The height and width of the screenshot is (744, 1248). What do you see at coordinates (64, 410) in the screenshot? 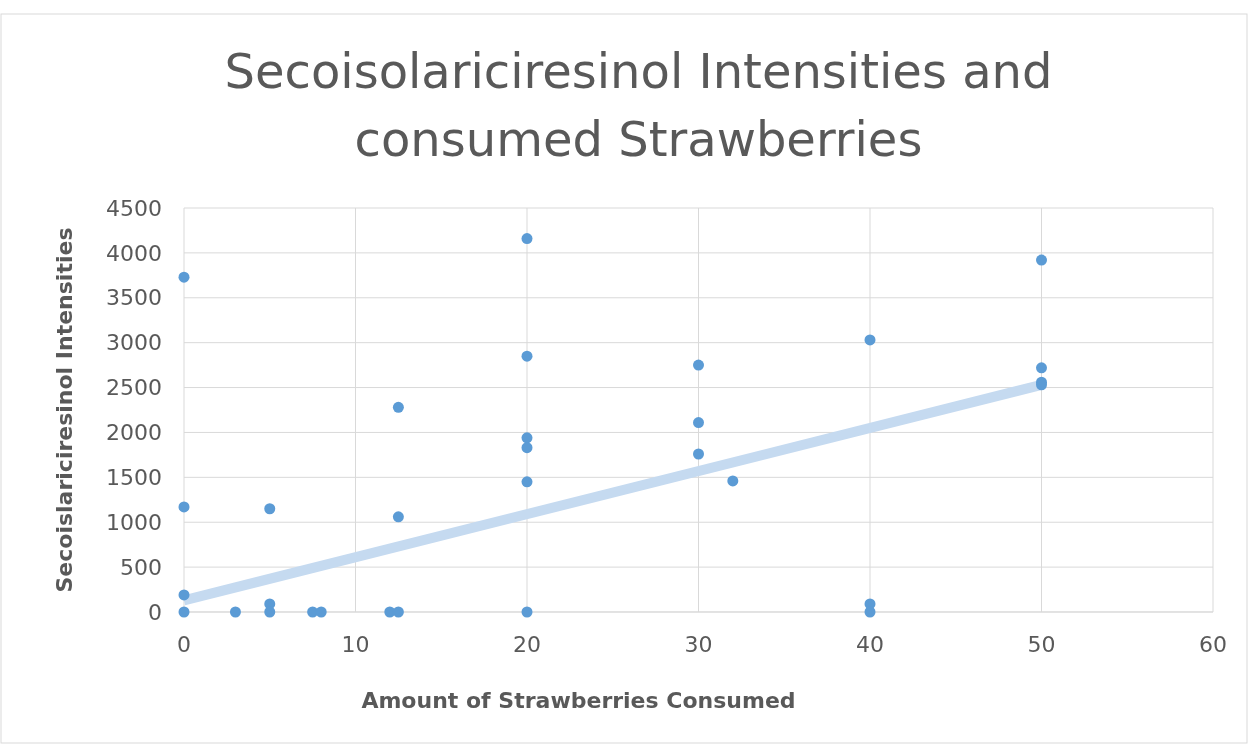
I see `y-axis-title: Secoislariciresinol Intensities` at bounding box center [64, 410].